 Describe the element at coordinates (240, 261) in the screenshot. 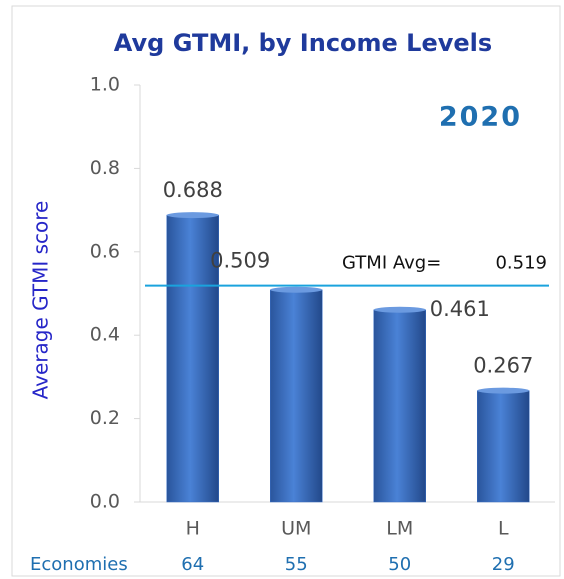

I see `value-label: 0.509` at that location.